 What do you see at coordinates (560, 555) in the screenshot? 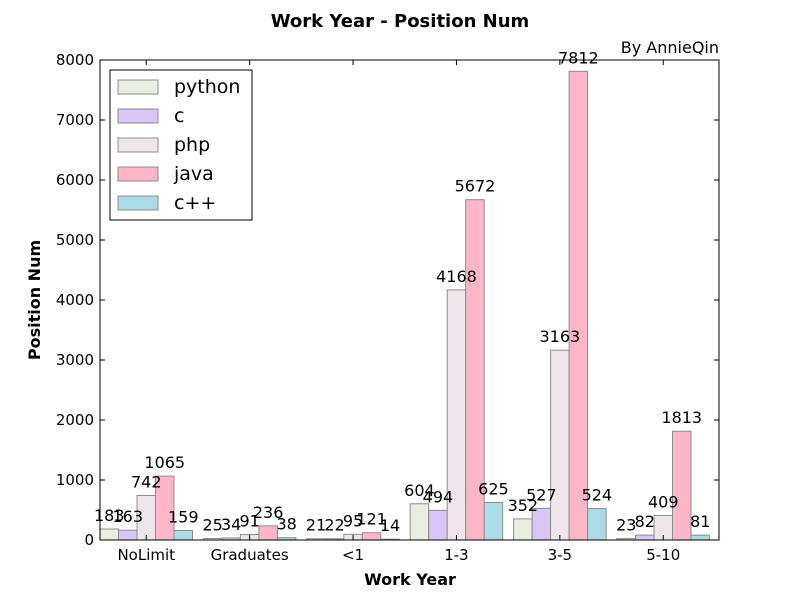
I see `x-tick-label-3-5: 3-5` at bounding box center [560, 555].